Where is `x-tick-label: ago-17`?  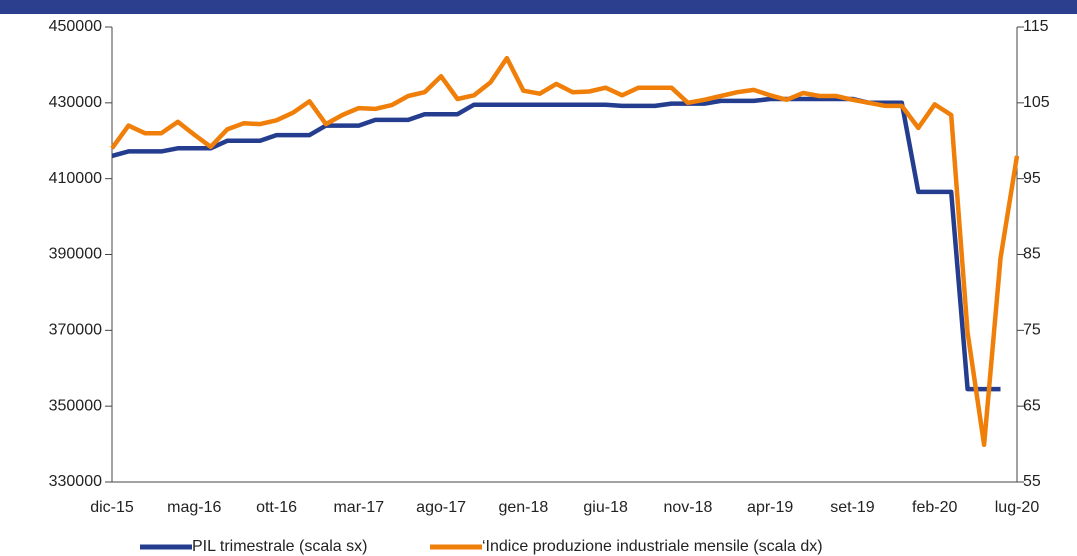
x-tick-label: ago-17 is located at coordinates (441, 507).